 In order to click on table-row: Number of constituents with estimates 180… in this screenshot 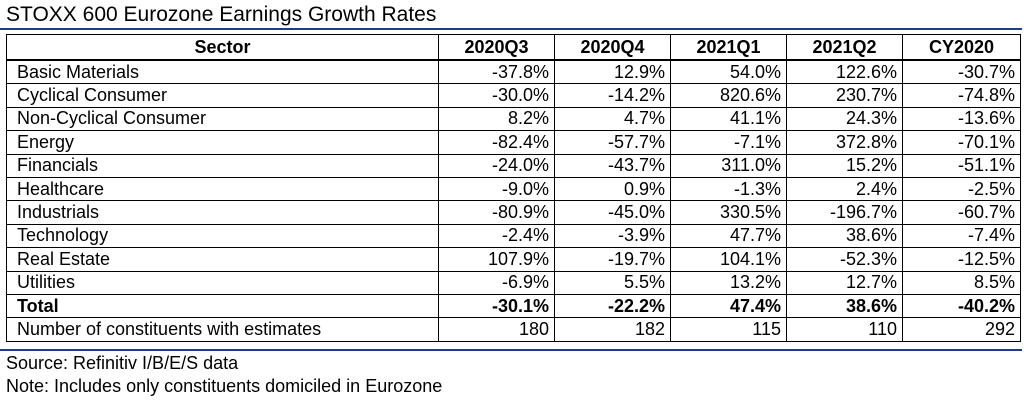, I will do `click(513, 329)`.